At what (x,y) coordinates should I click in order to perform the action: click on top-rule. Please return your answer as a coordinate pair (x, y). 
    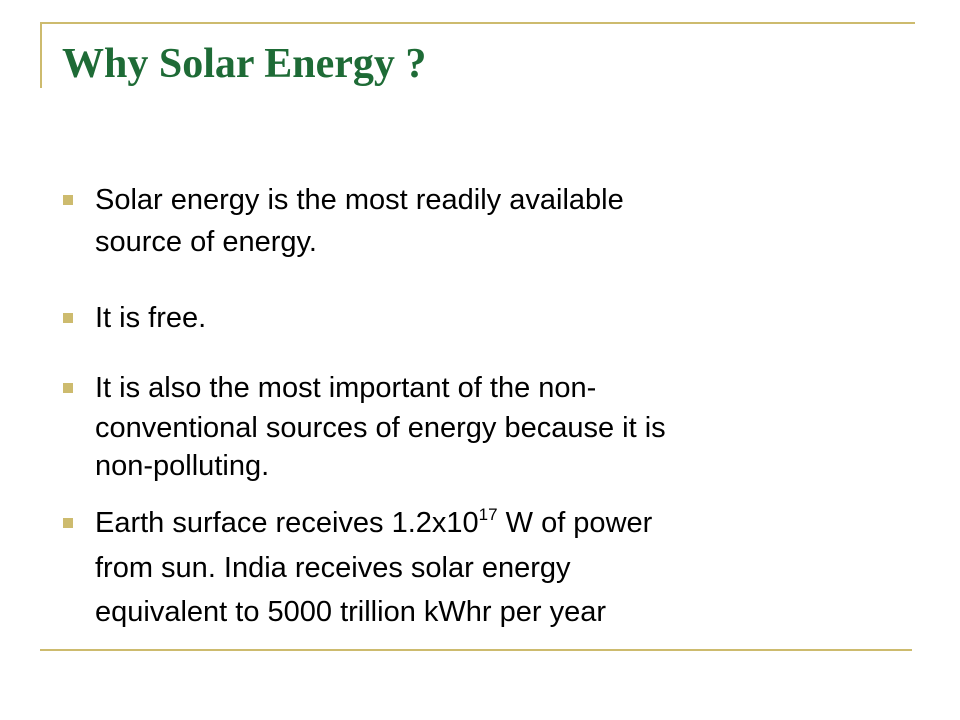
    Looking at the image, I should click on (477, 23).